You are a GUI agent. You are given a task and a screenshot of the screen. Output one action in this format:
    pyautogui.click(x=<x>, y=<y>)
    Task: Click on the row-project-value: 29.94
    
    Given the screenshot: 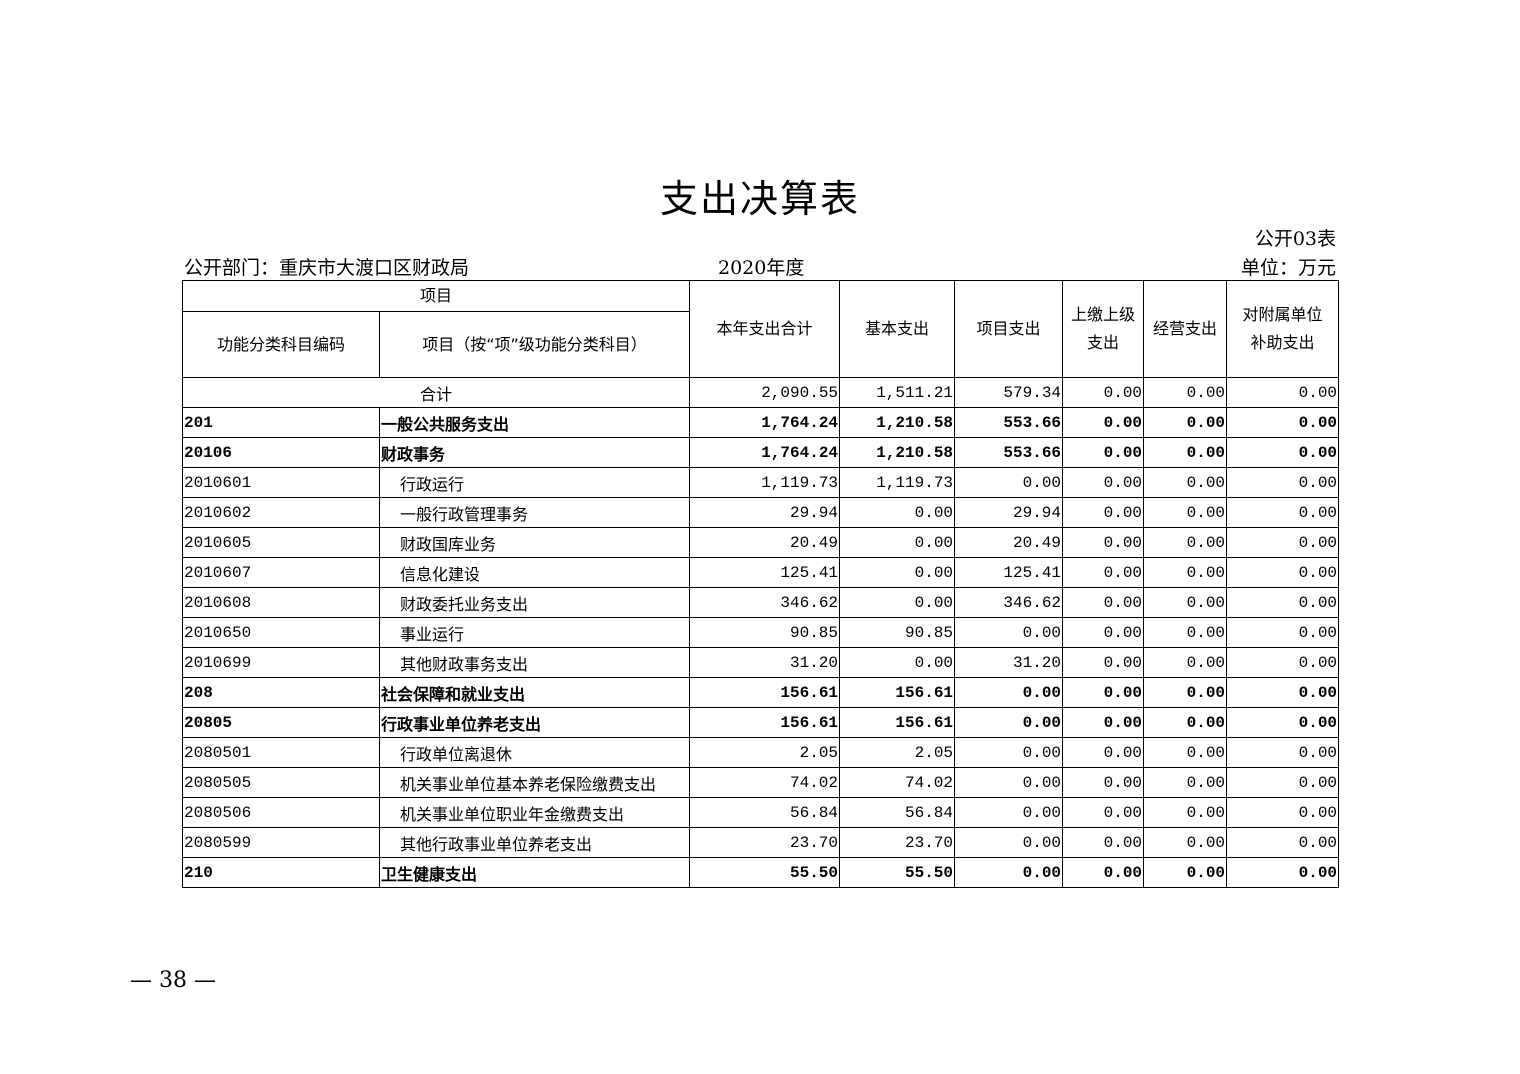 What is the action you would take?
    pyautogui.click(x=1009, y=512)
    